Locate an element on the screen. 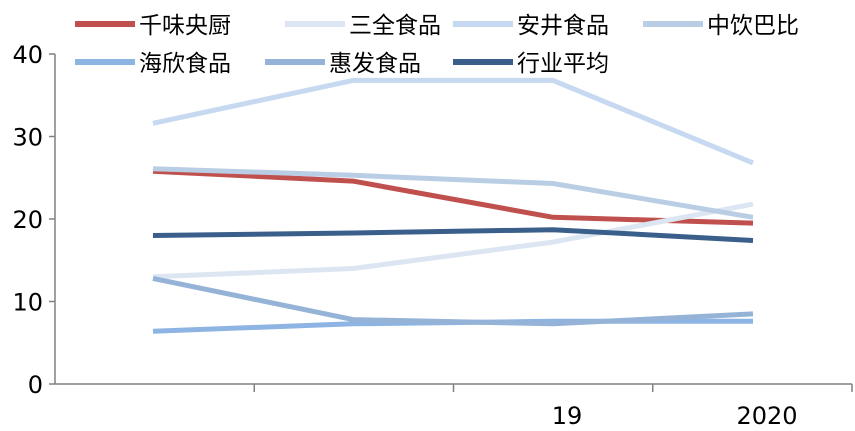 The height and width of the screenshot is (431, 855). y-tick-label: 40 is located at coordinates (27, 55).